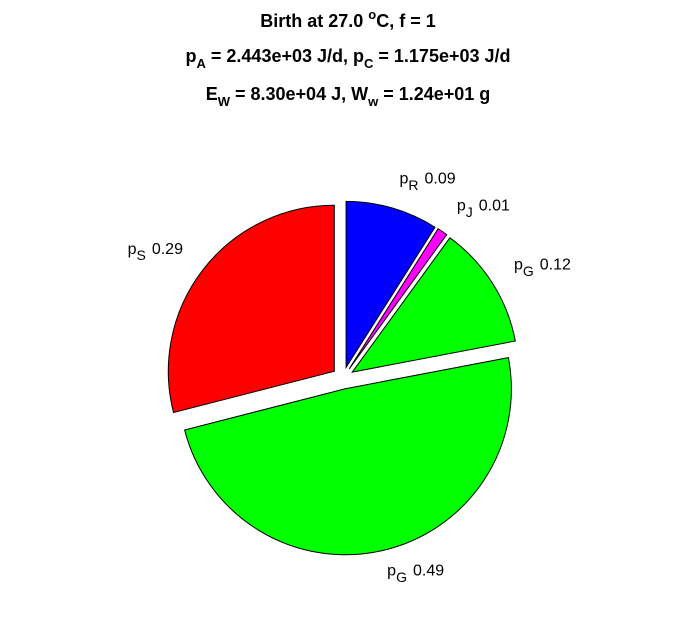 This screenshot has height=618, width=696. What do you see at coordinates (413, 185) in the screenshot?
I see `script-text: R` at bounding box center [413, 185].